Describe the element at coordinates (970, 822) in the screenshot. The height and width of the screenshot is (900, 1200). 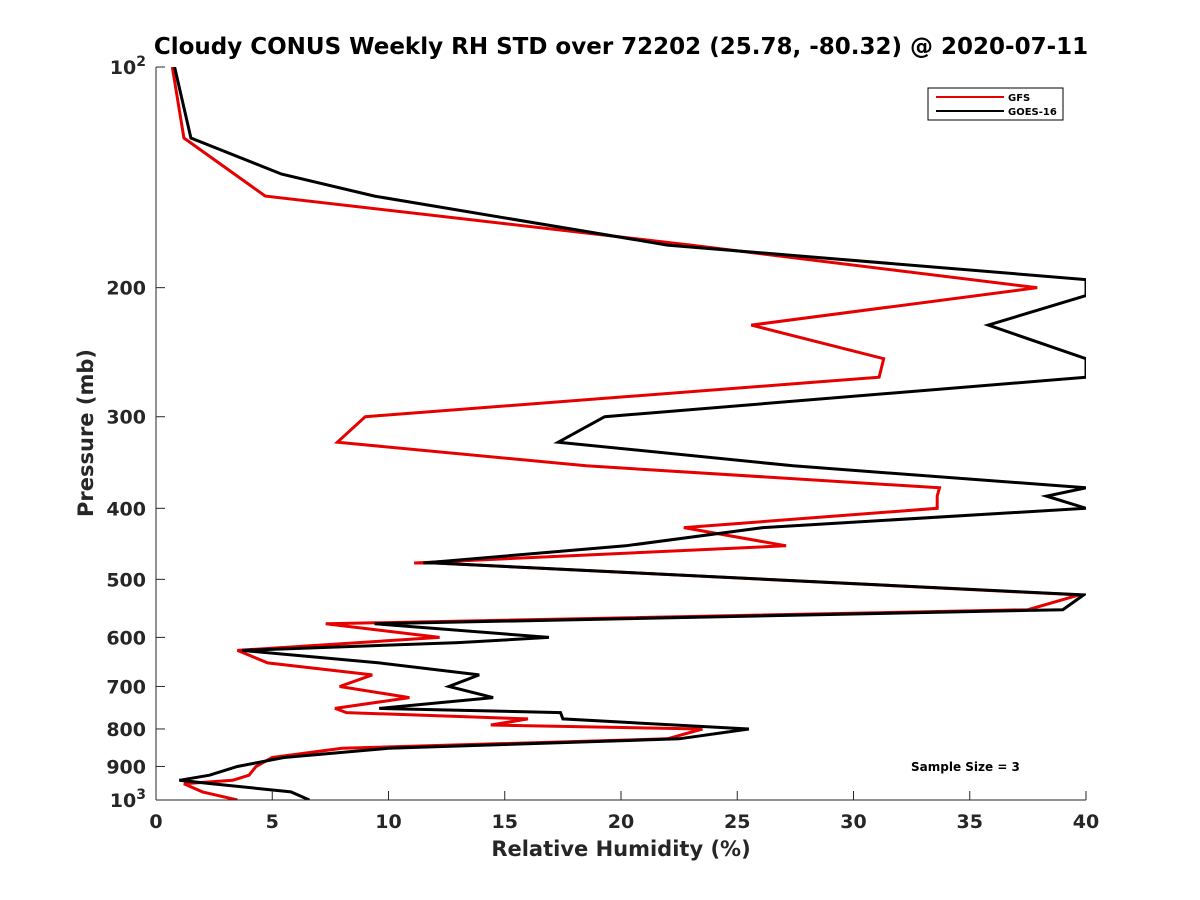
I see `x-tick-label: 35` at that location.